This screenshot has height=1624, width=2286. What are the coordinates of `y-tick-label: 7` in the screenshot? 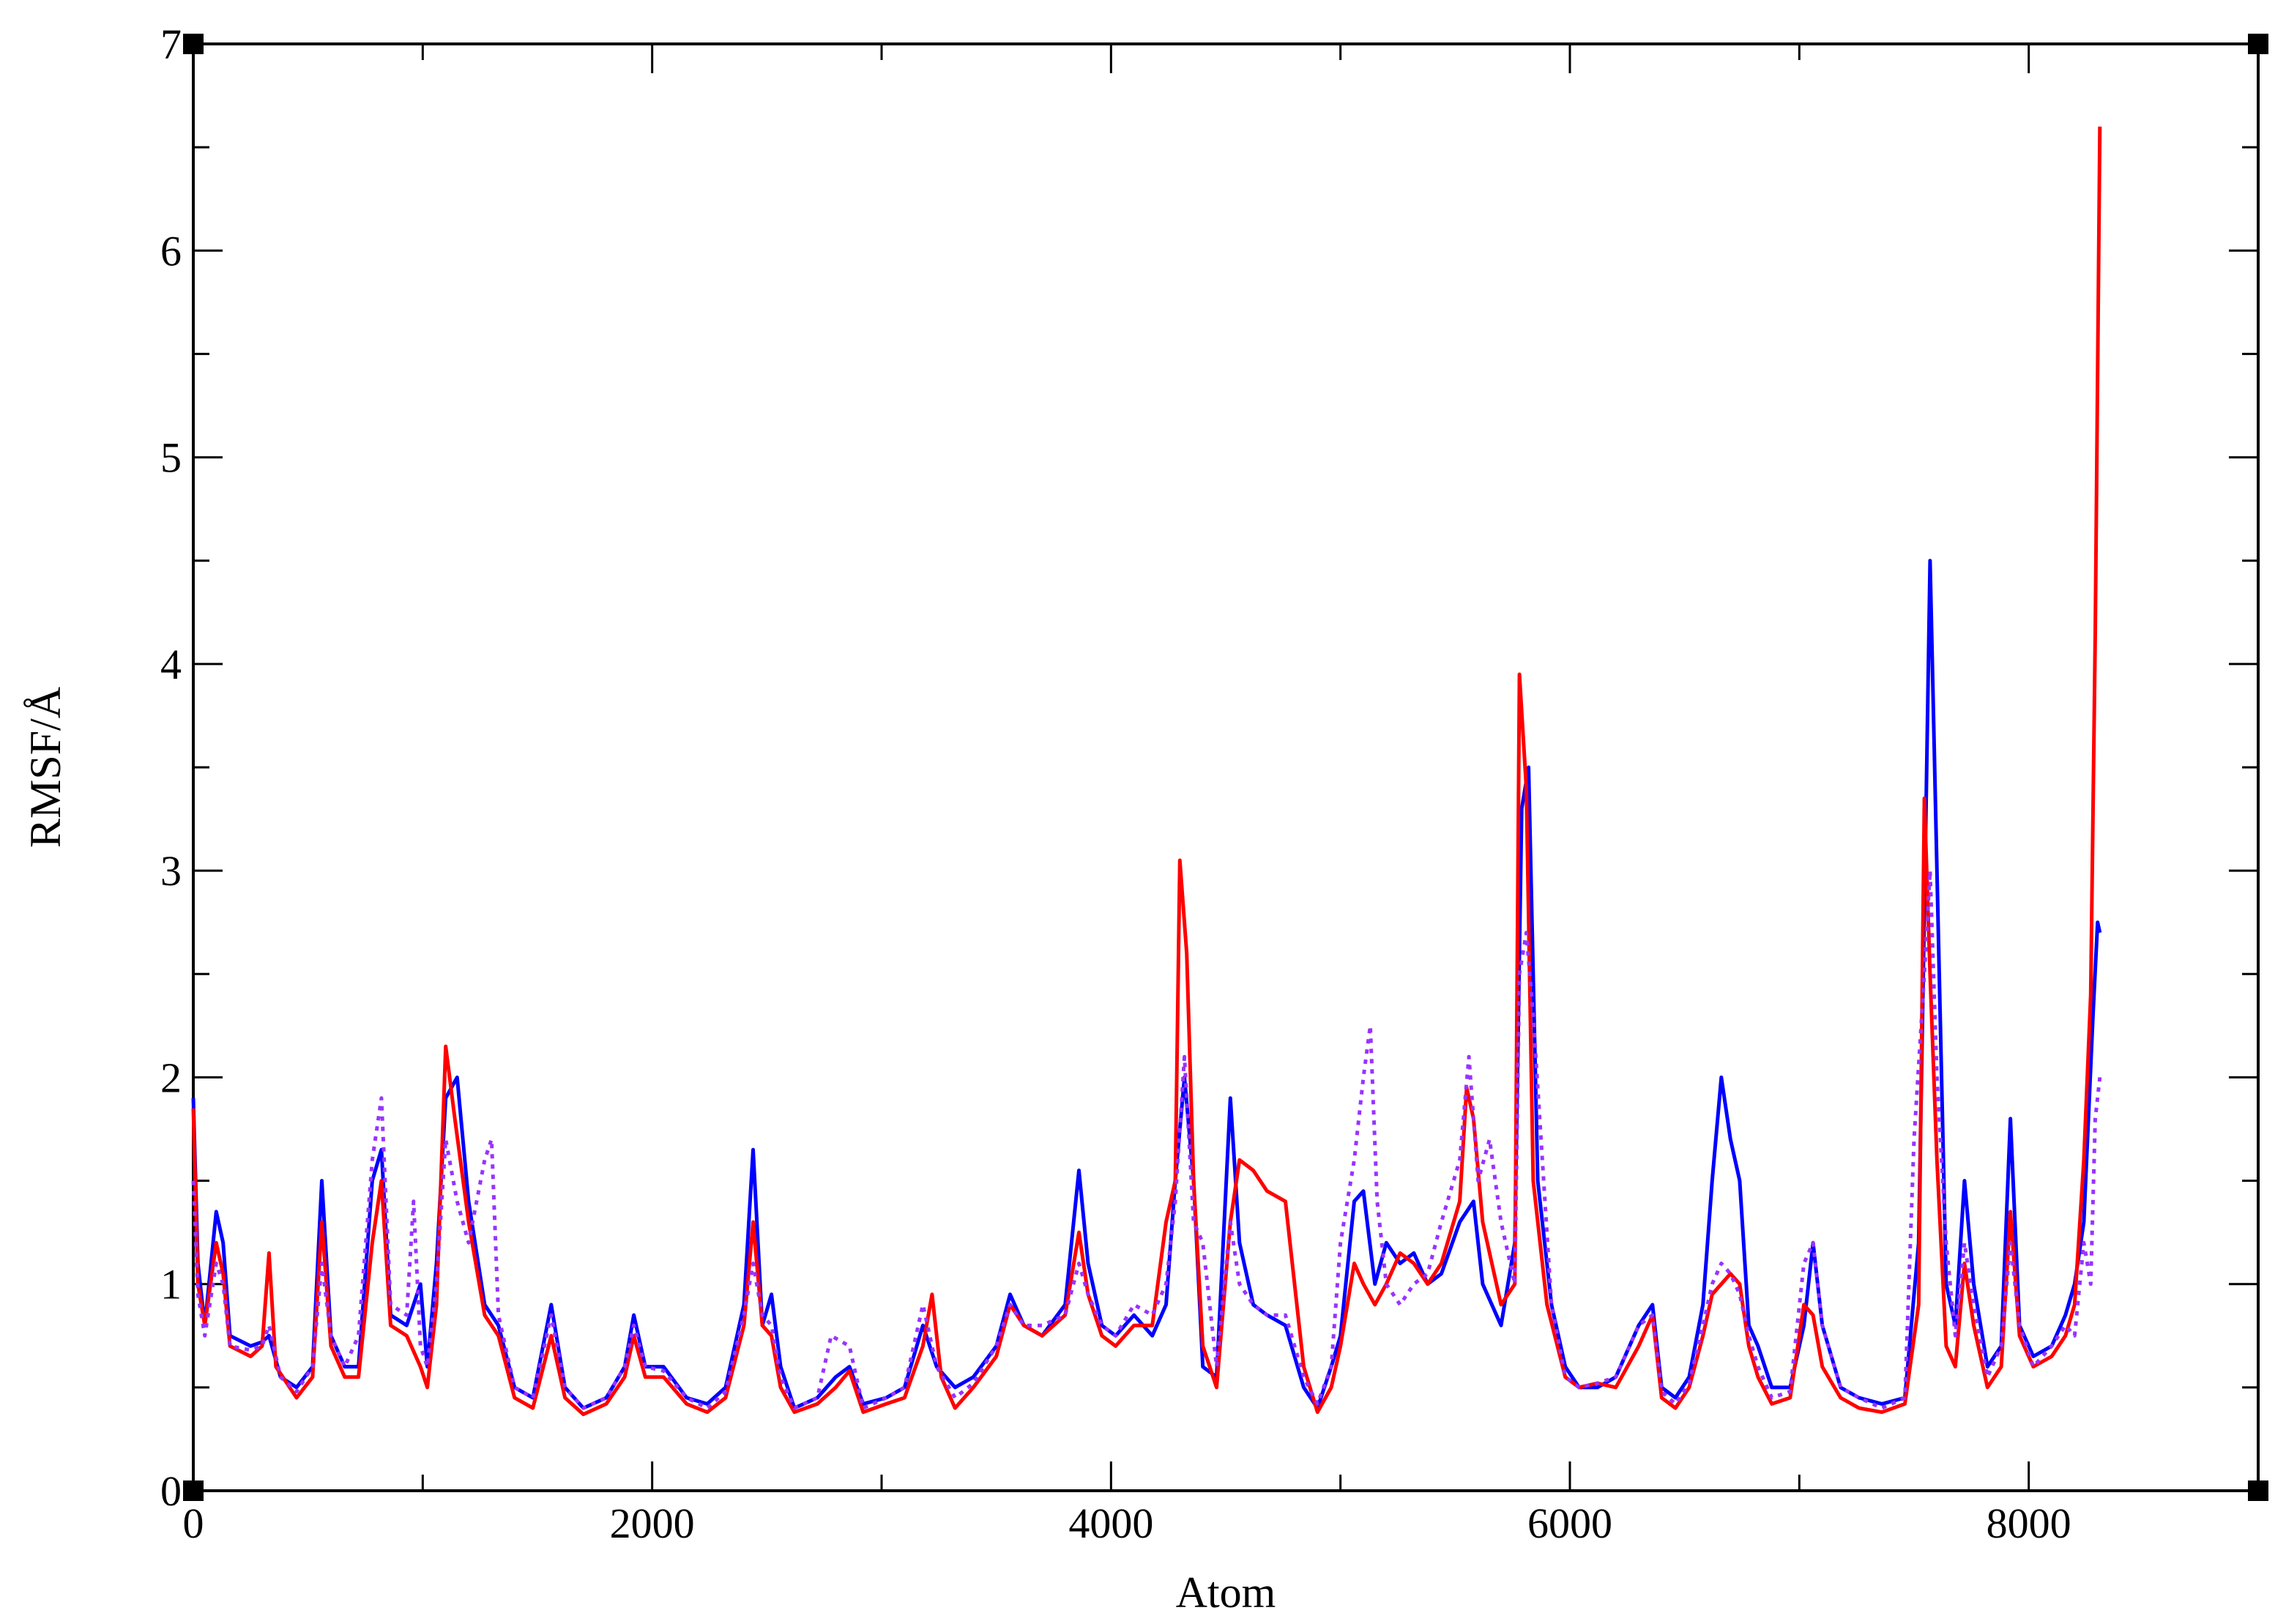 It's located at (171, 44).